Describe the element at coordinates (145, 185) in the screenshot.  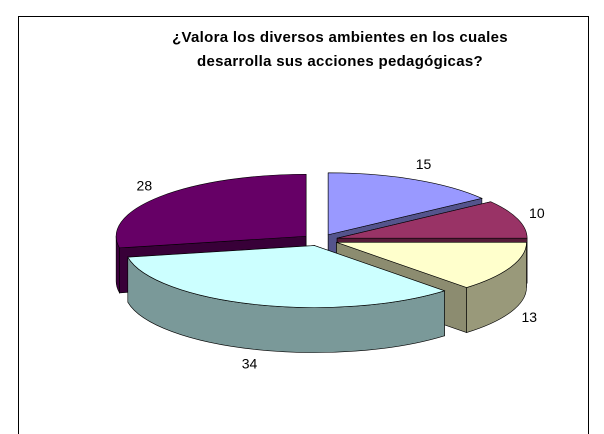
I see `data-label: 28` at that location.